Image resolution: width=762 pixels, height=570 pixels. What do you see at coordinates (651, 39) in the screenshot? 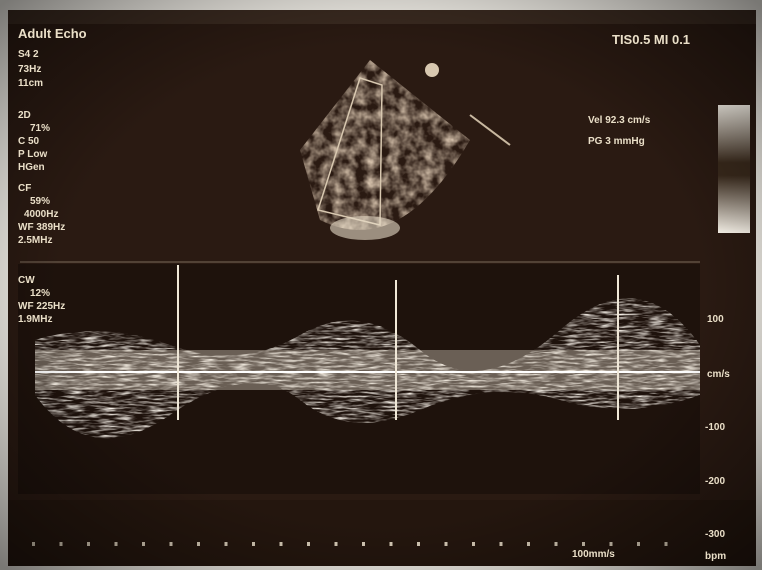
I see `safety-index: TIS0.5 MI 0.1` at bounding box center [651, 39].